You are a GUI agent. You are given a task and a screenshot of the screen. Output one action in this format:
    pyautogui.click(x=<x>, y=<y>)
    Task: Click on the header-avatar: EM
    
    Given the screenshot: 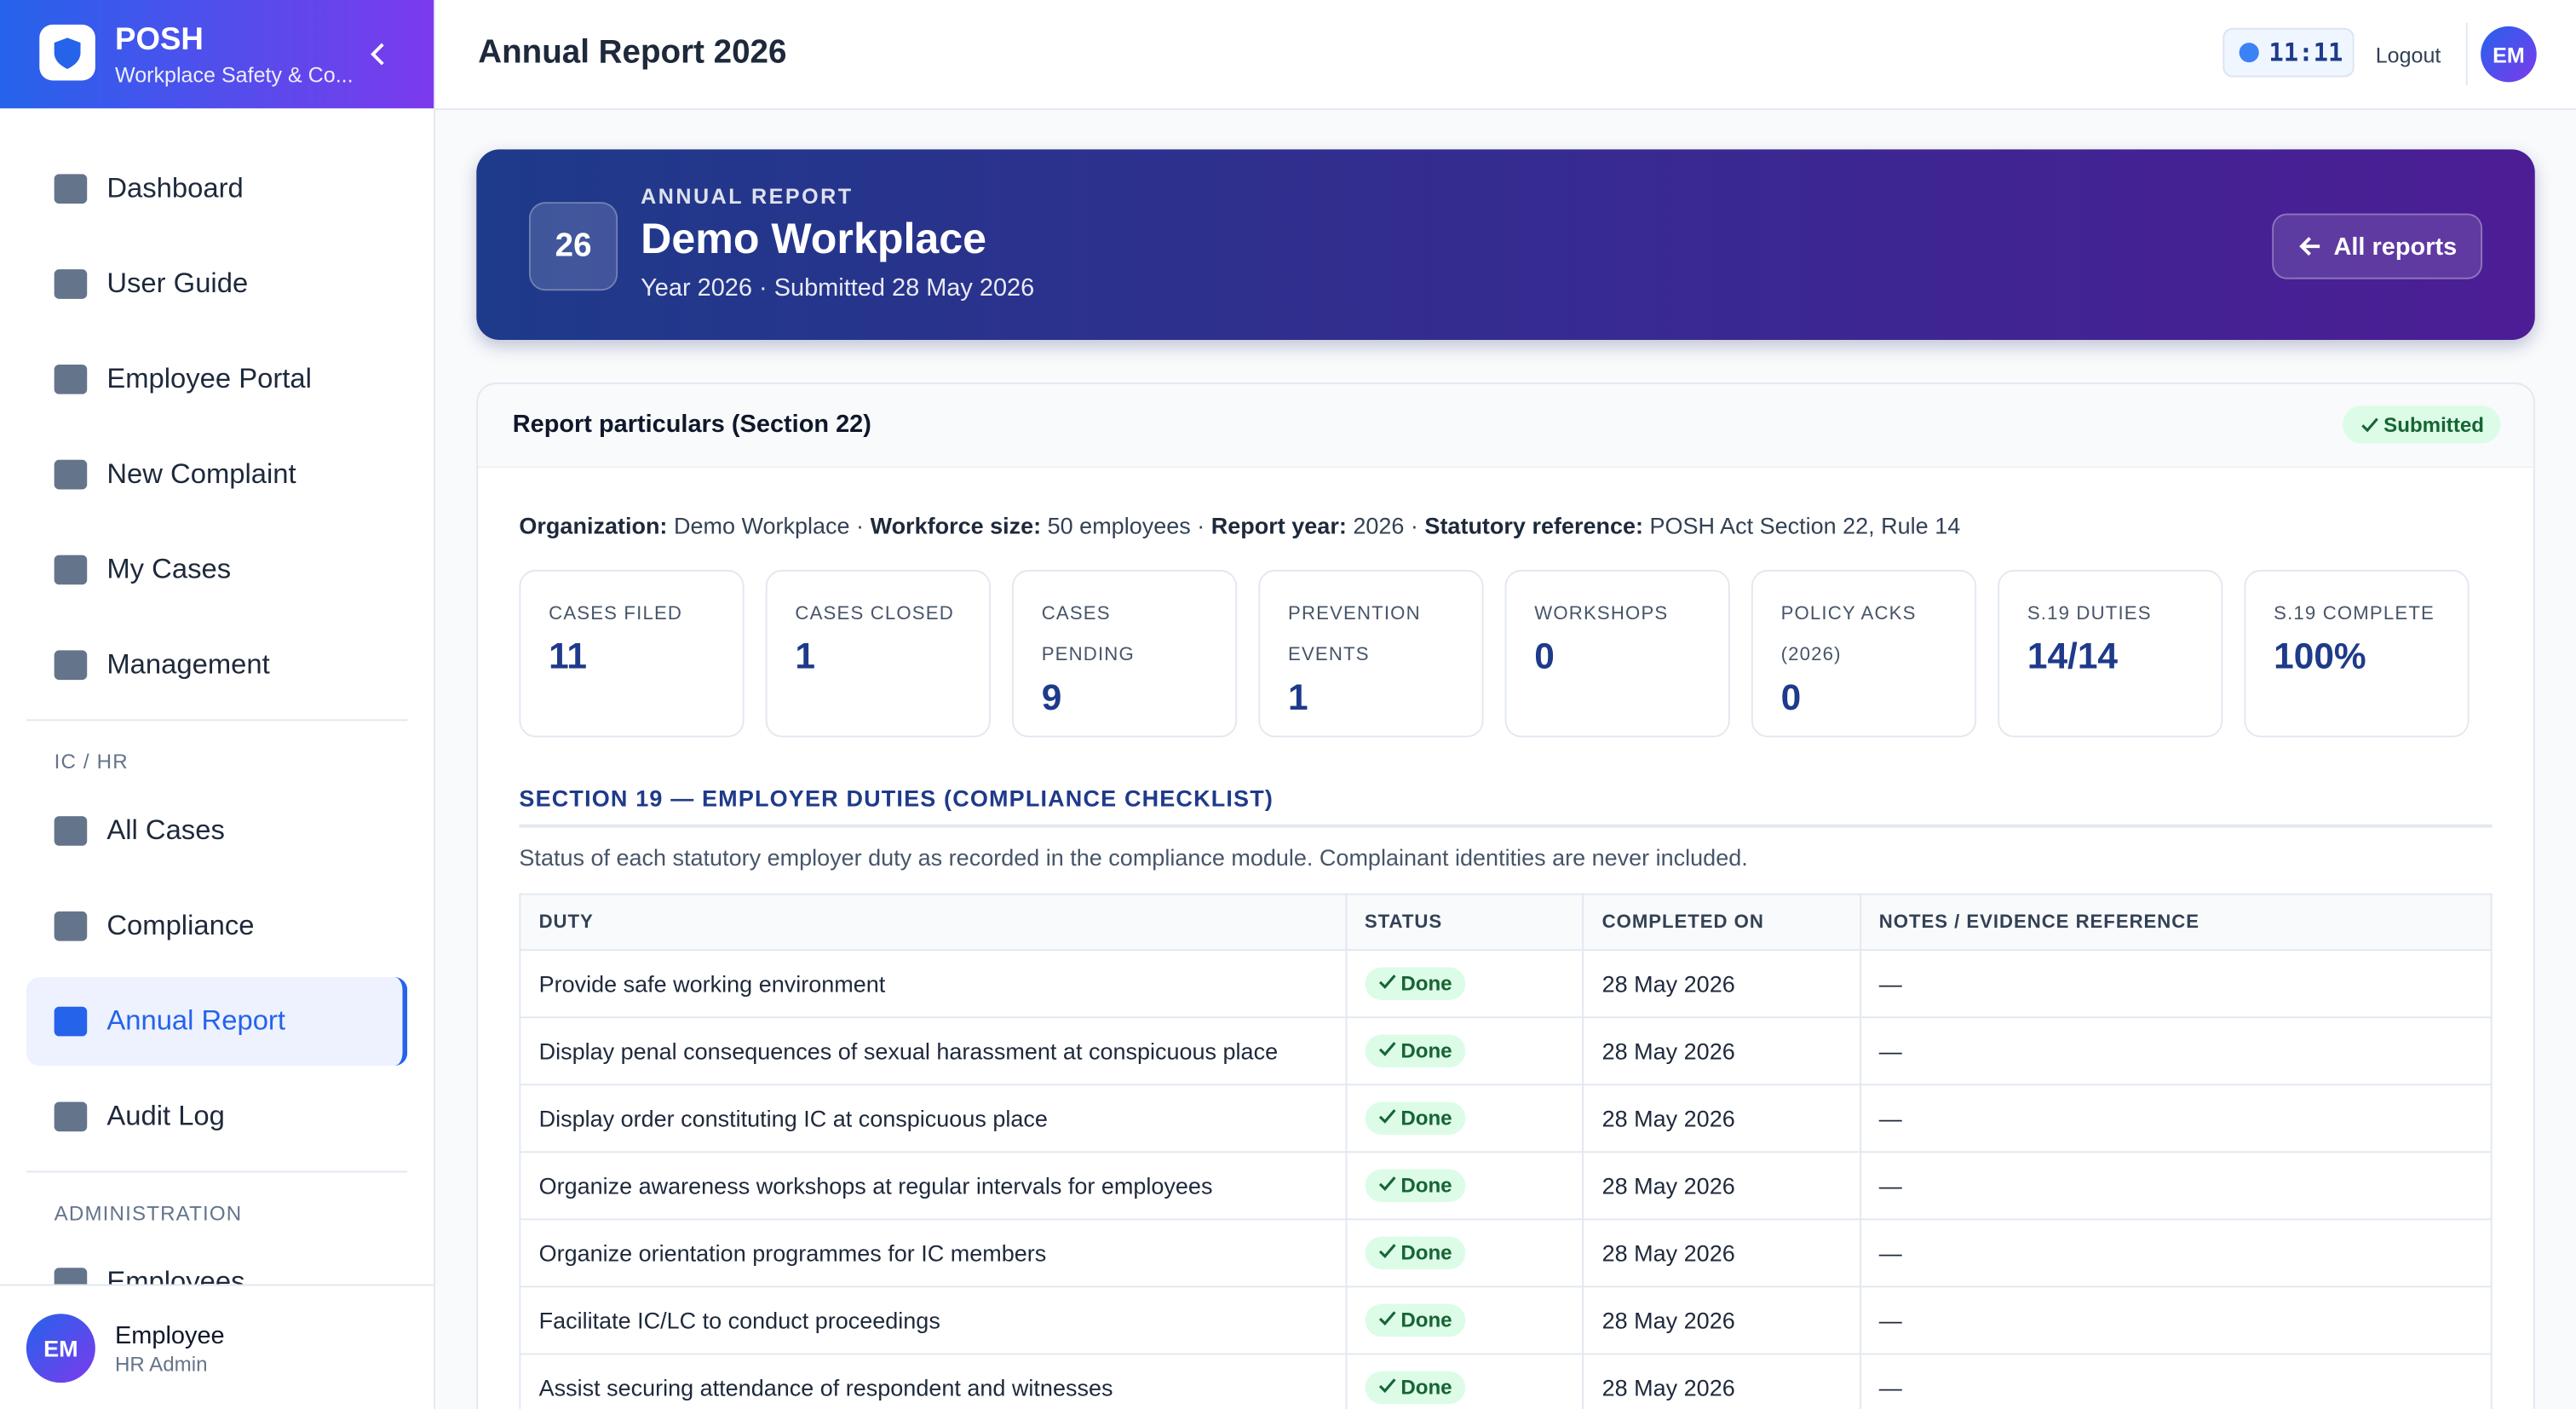 What is the action you would take?
    pyautogui.click(x=2509, y=54)
    